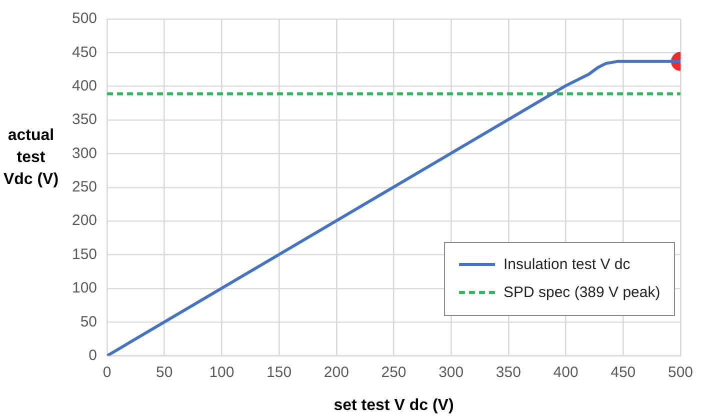  I want to click on y-tick-label: 150, so click(85, 254).